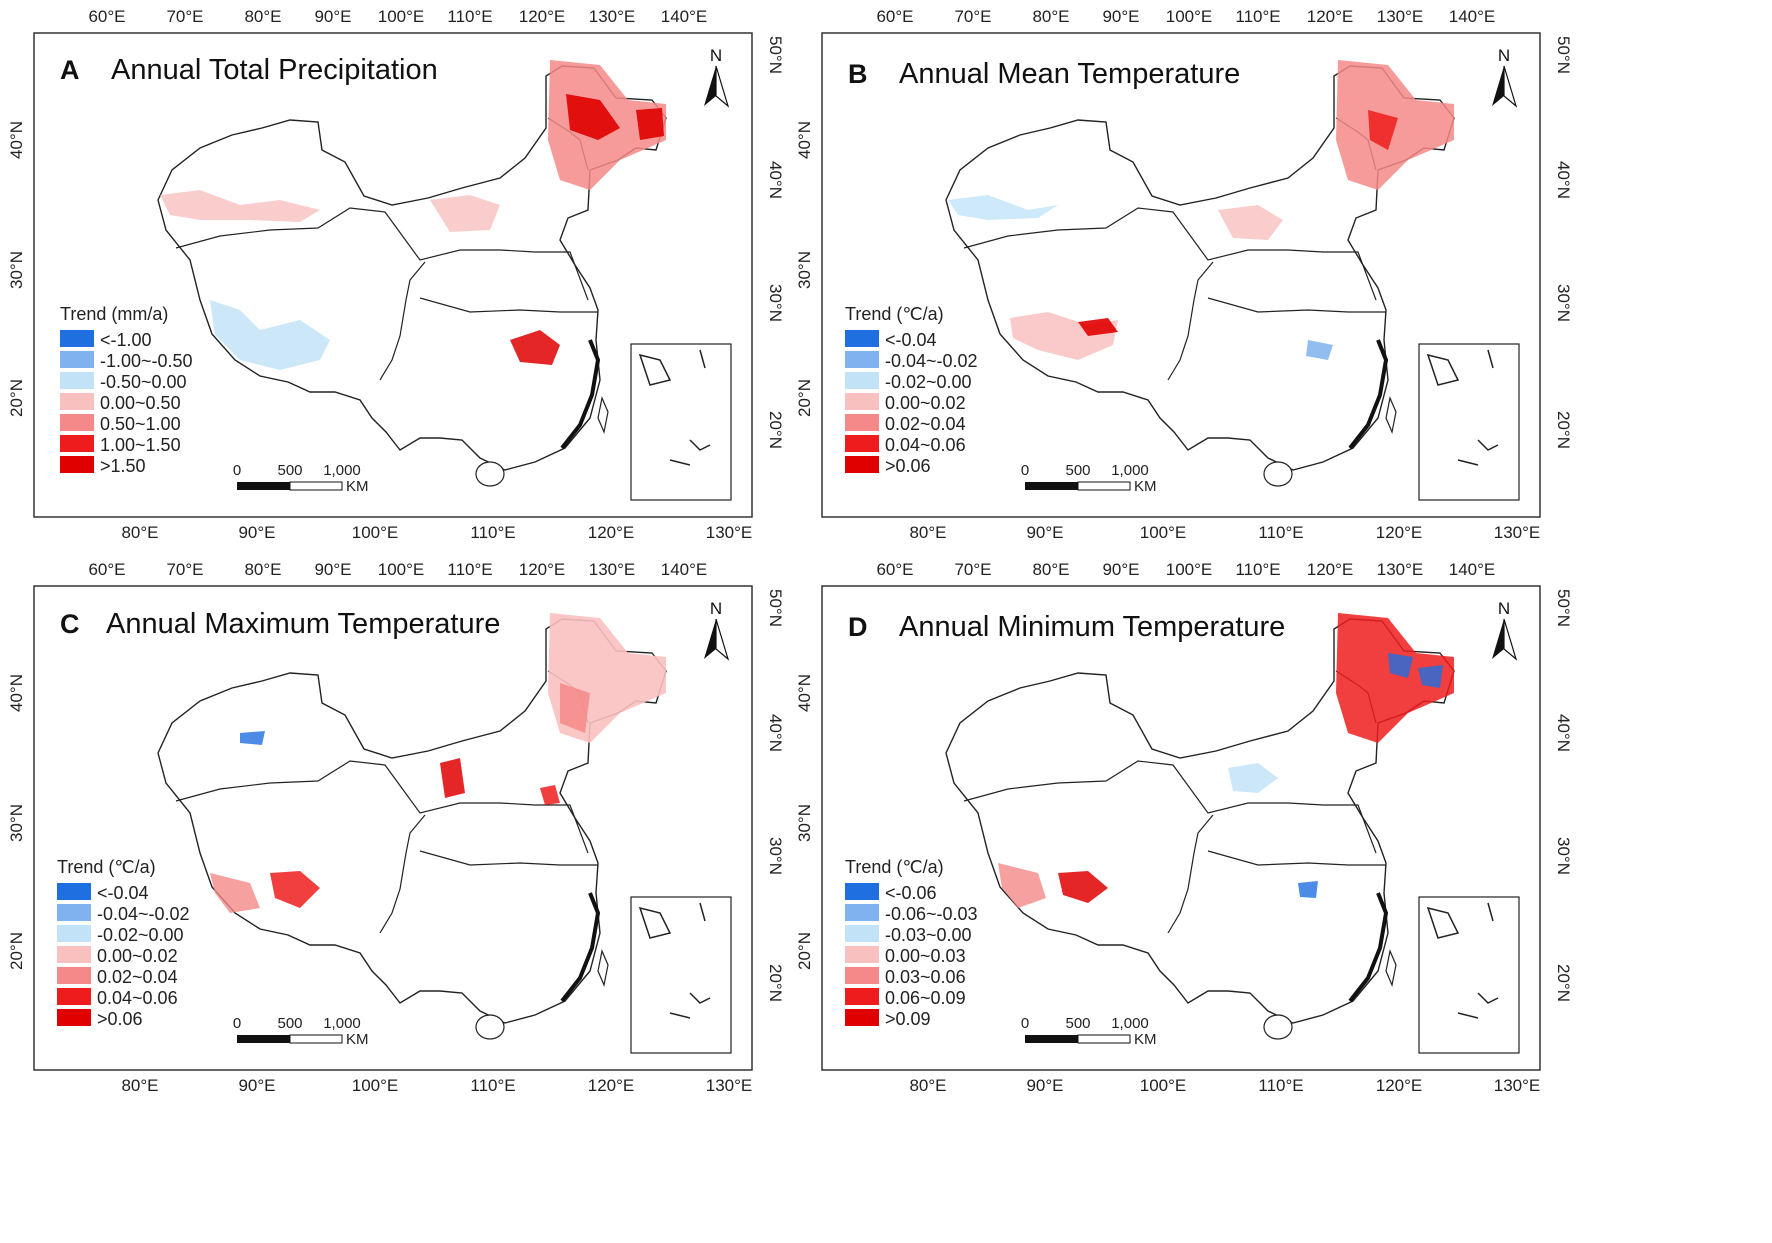 This screenshot has height=1243, width=1772. What do you see at coordinates (684, 569) in the screenshot?
I see `top-tick: 140°E` at bounding box center [684, 569].